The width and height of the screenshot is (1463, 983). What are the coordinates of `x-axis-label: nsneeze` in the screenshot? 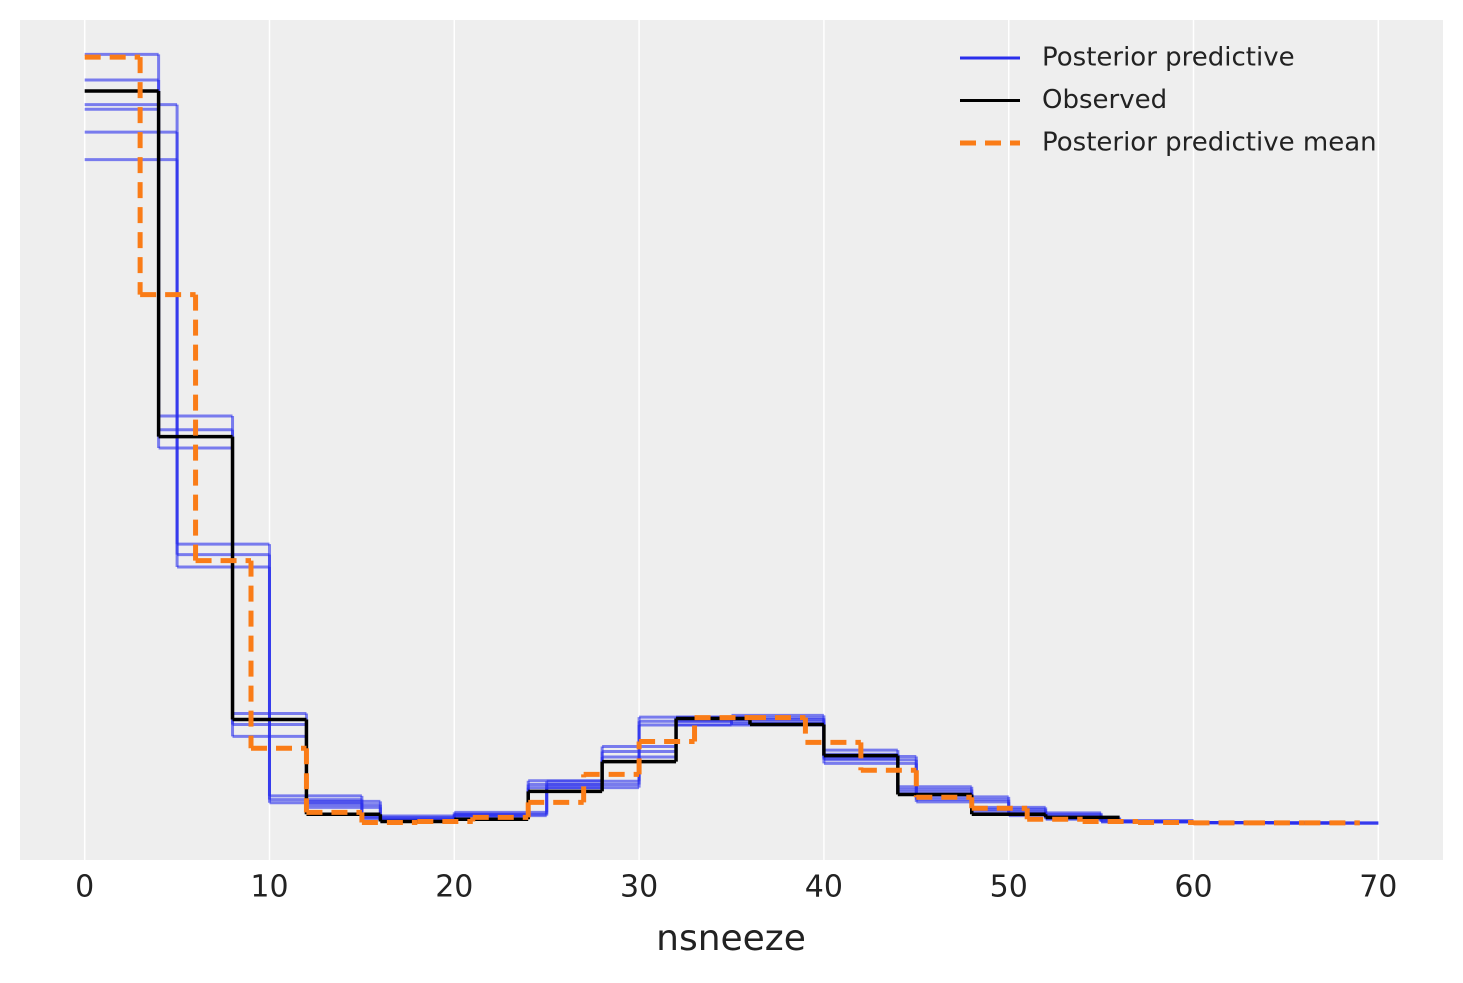 It's located at (731, 938).